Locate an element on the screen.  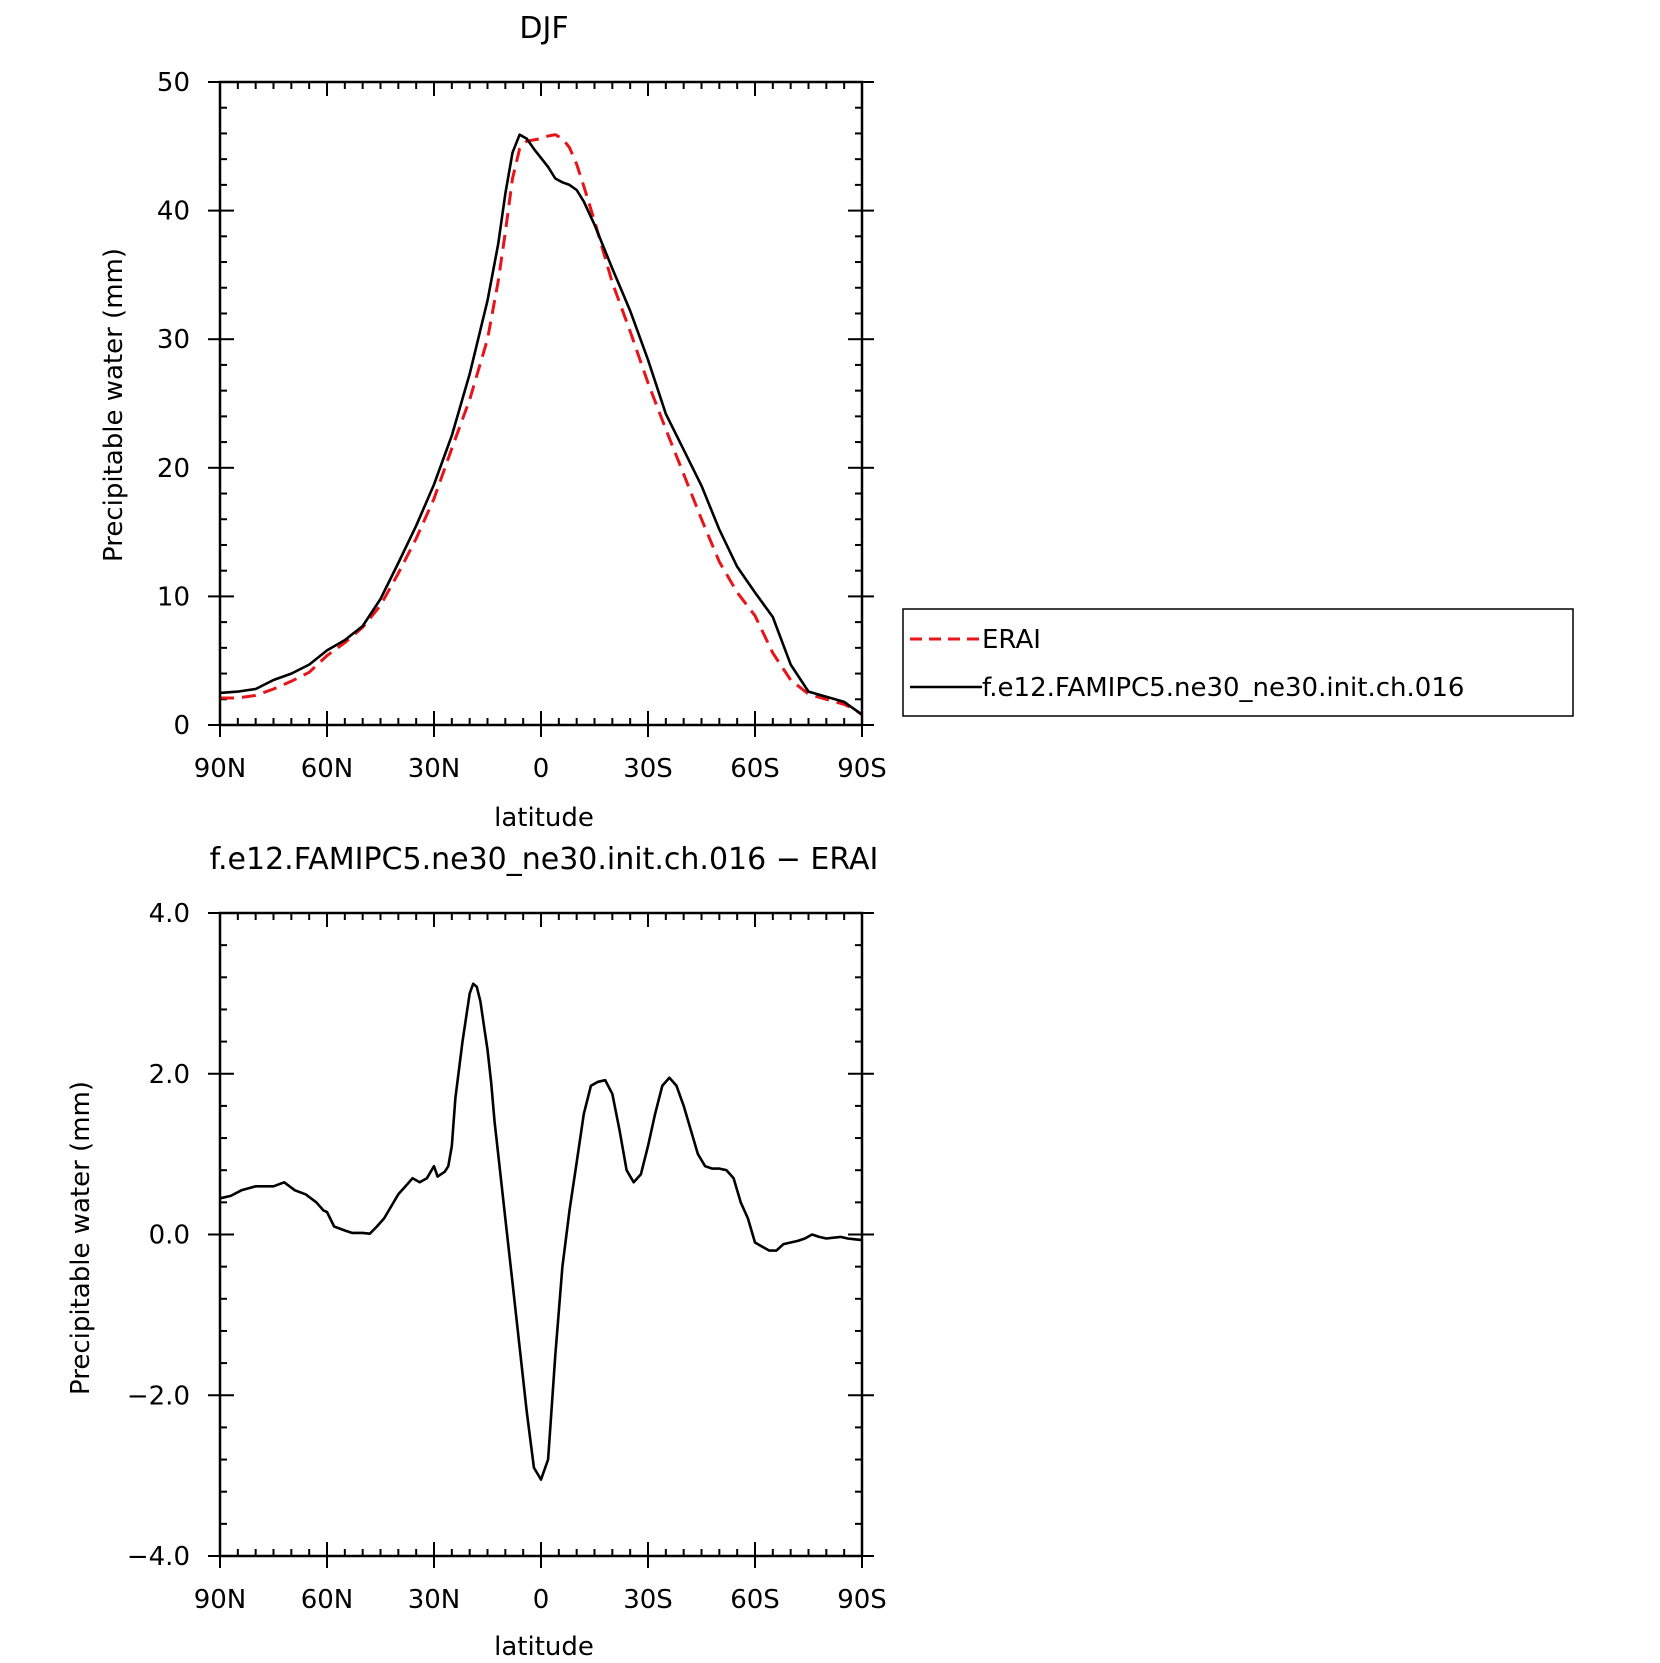
y-tick-label: 40 is located at coordinates (173, 212).